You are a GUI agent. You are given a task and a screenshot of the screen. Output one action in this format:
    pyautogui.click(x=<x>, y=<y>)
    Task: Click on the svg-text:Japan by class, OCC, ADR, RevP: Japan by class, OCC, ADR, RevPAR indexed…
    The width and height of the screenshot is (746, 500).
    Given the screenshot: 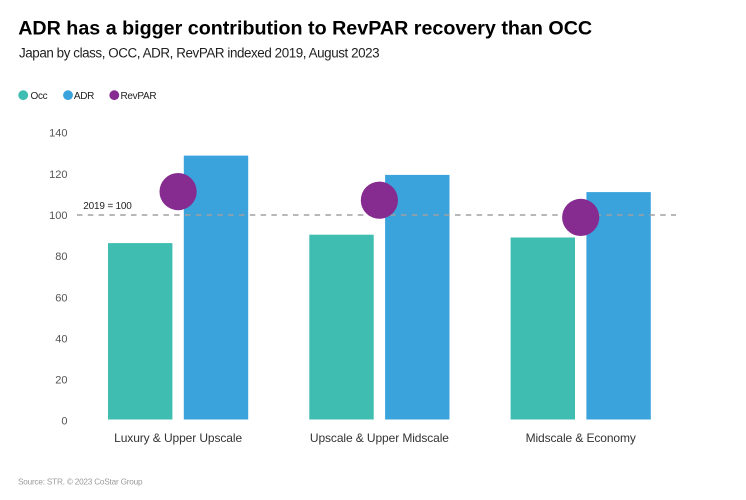 What is the action you would take?
    pyautogui.click(x=199, y=53)
    